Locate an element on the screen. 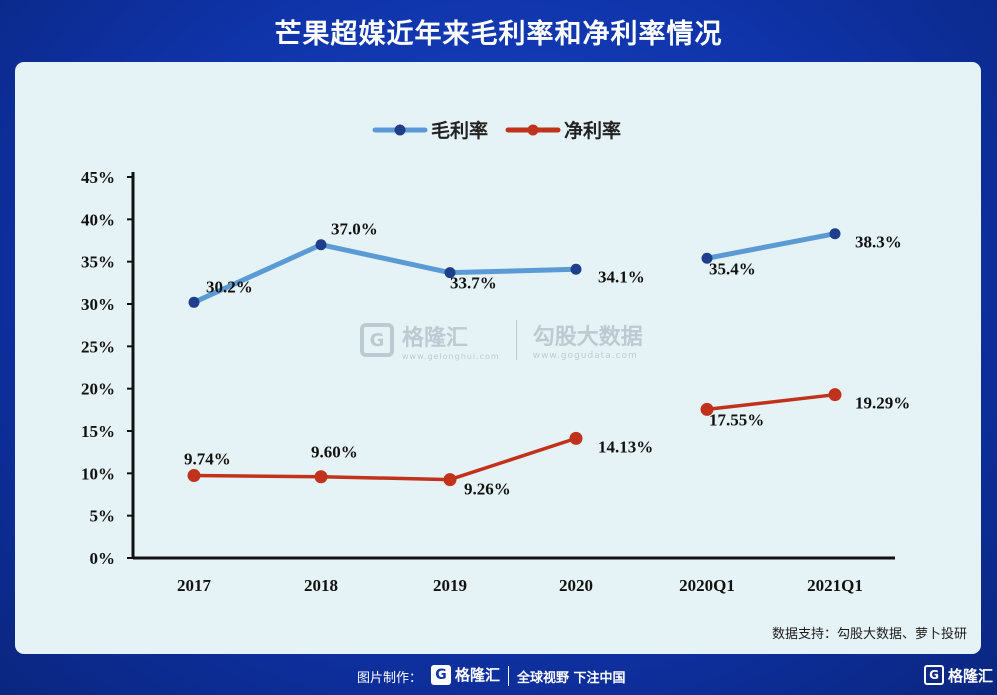 Image resolution: width=997 pixels, height=695 pixels. watermark-data-brand: 勾股大数据 www.gogudata.com is located at coordinates (588, 340).